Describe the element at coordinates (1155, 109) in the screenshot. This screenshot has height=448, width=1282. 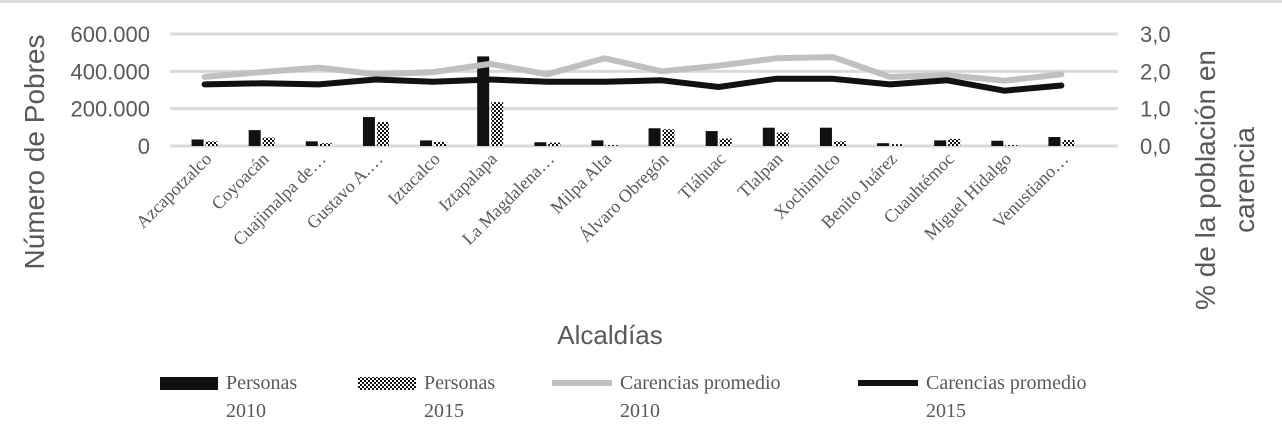
I see `y-right-tick-label: 1,0` at that location.